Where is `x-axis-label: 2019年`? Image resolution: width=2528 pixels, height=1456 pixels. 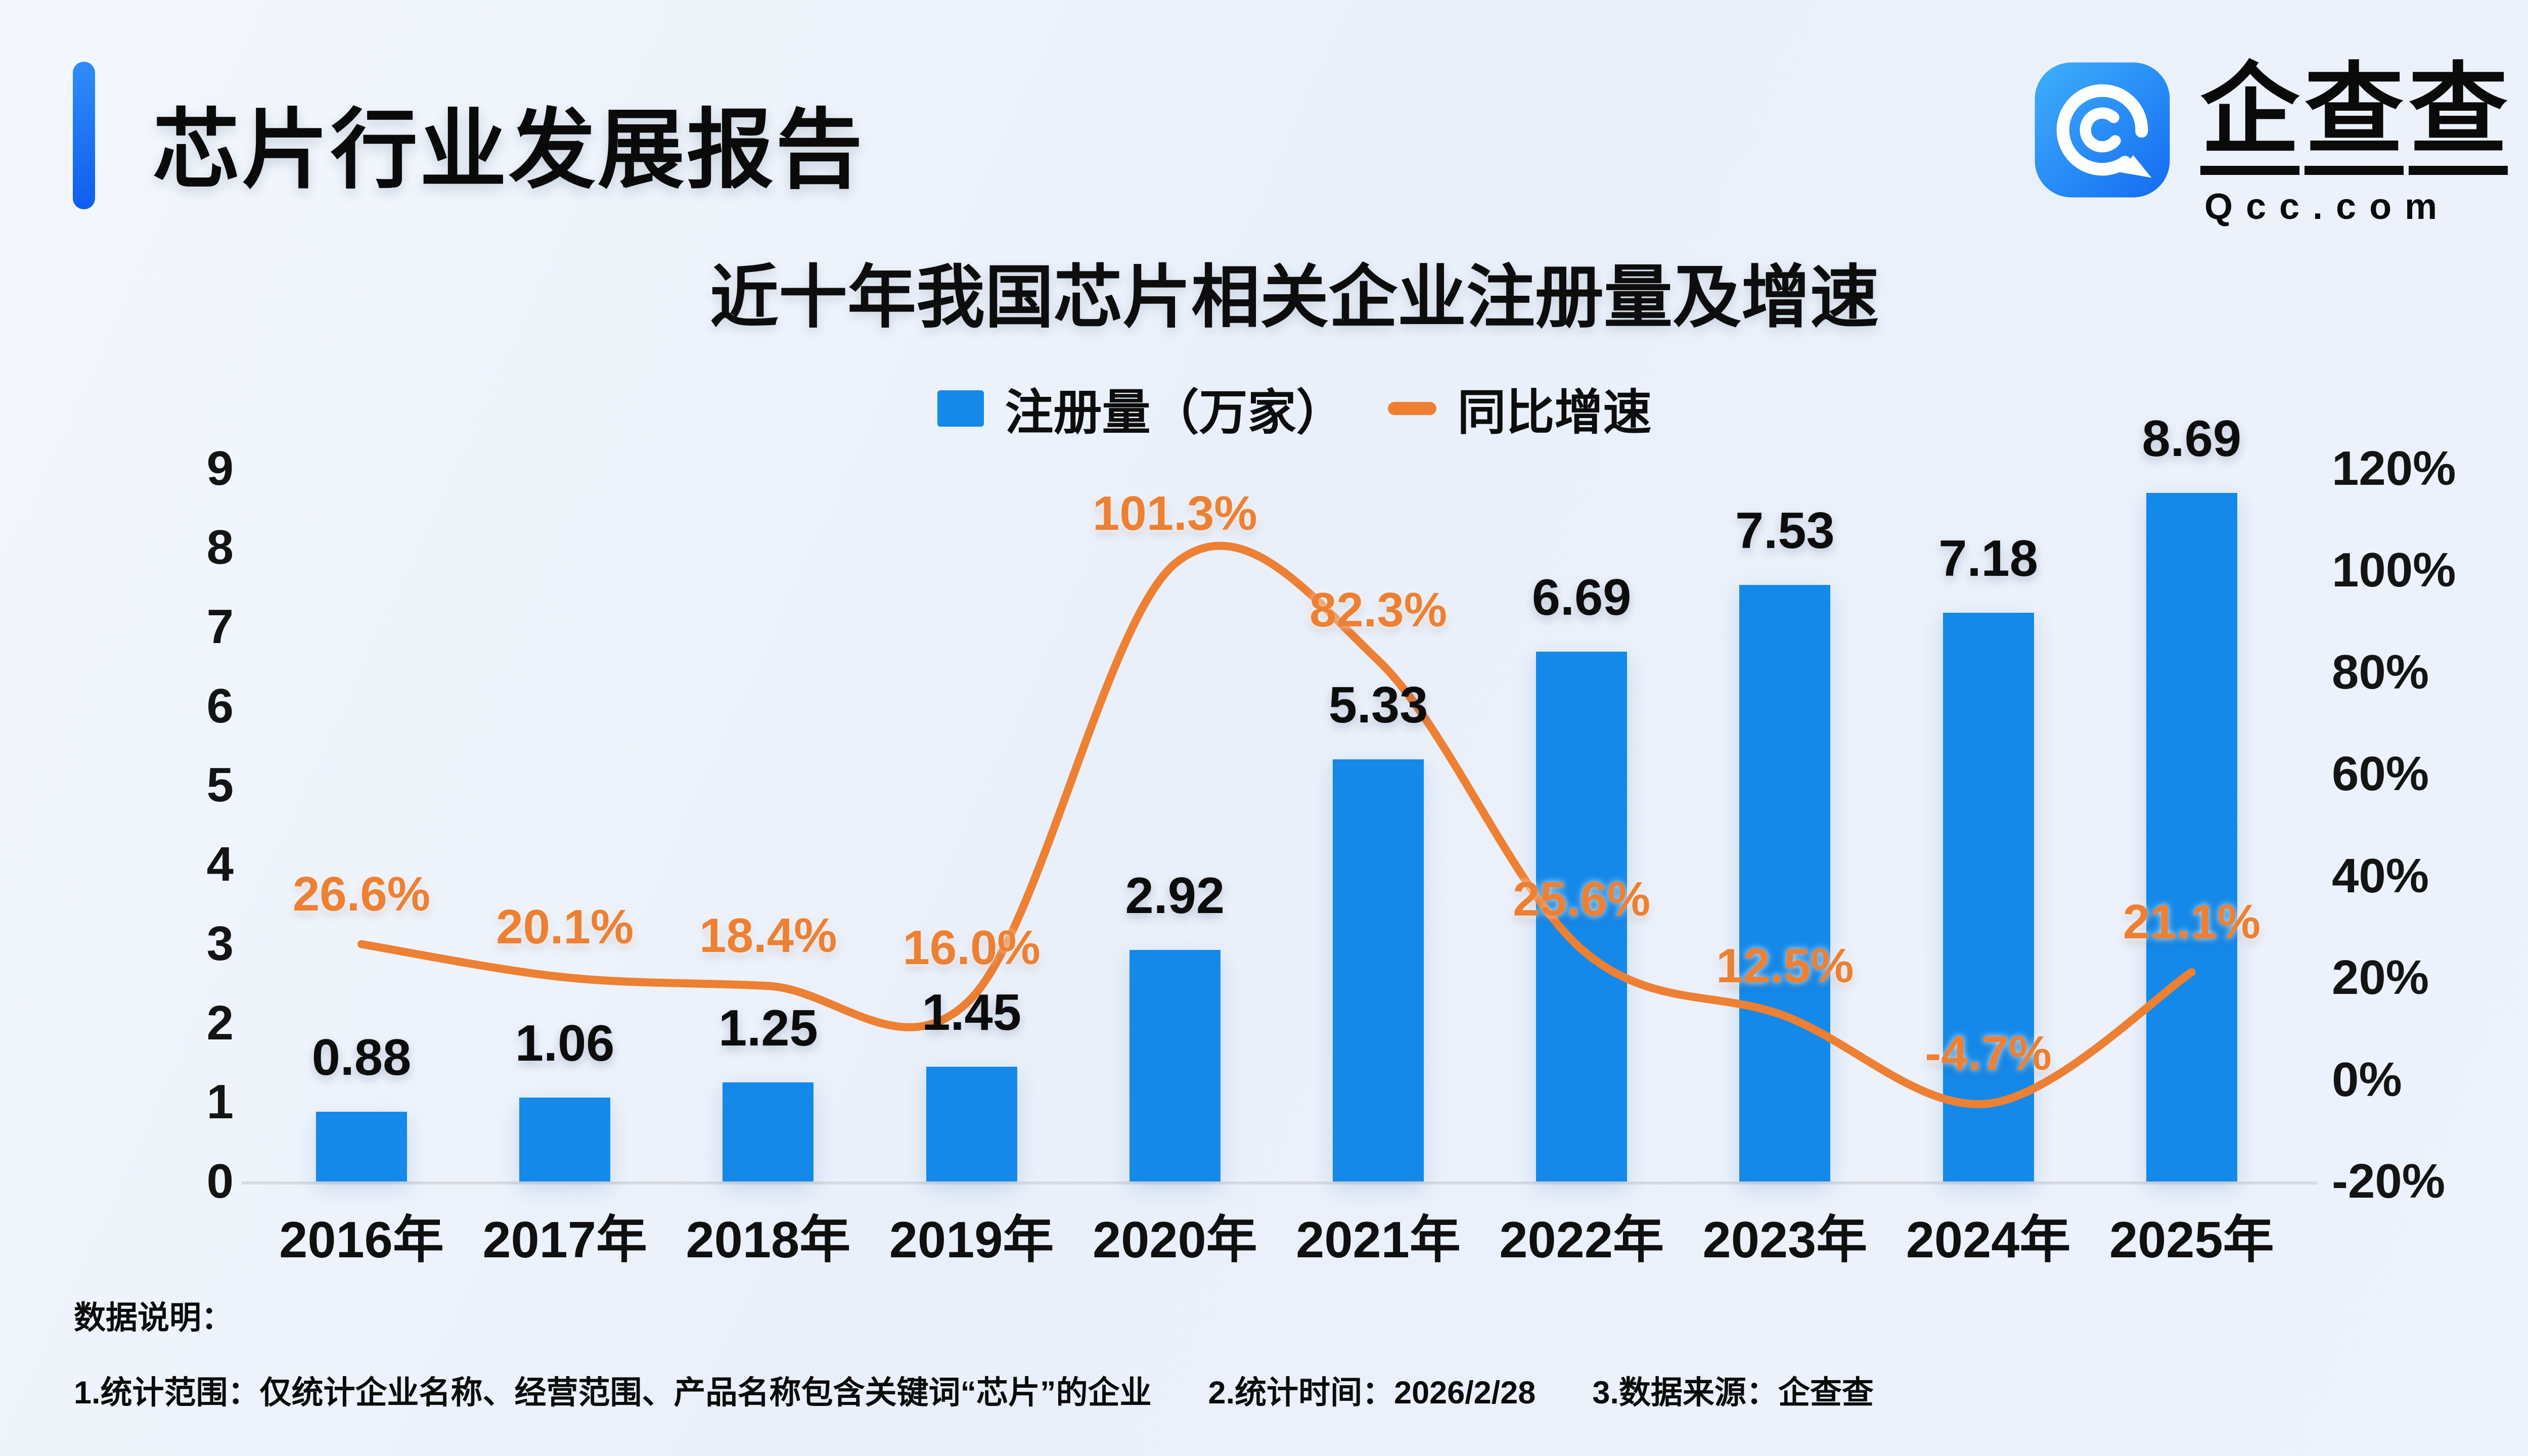
x-axis-label: 2019年 is located at coordinates (972, 1240).